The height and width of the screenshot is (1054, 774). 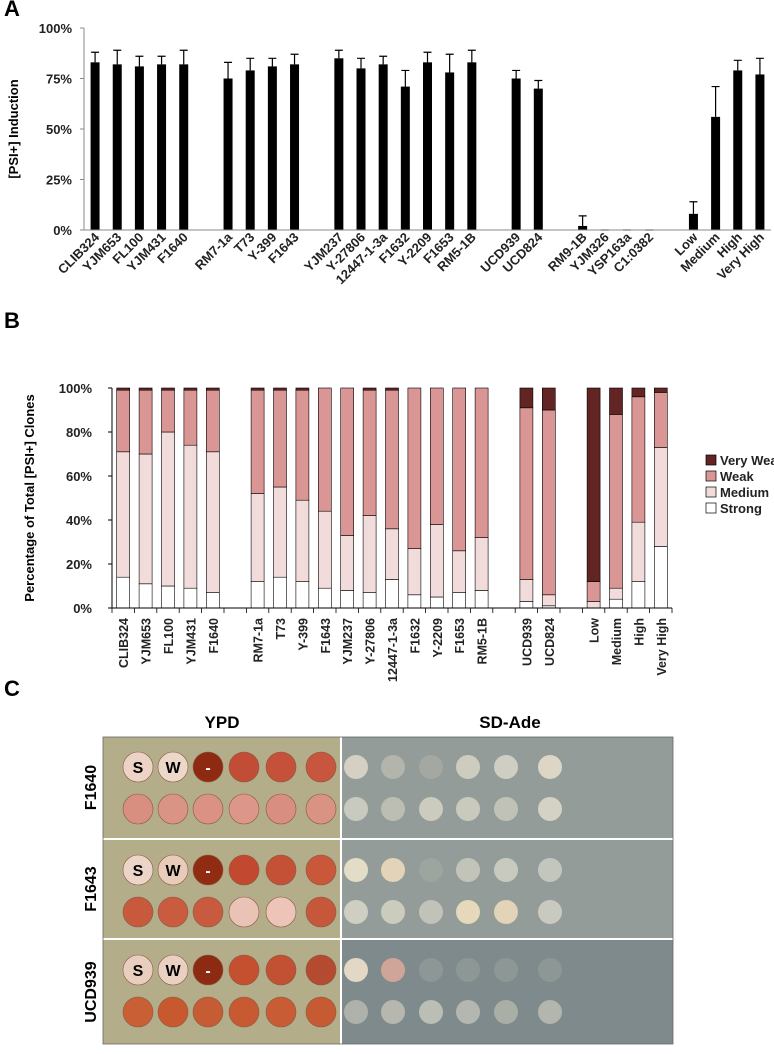 What do you see at coordinates (82, 608) in the screenshot?
I see `y-tick-label: 0%` at bounding box center [82, 608].